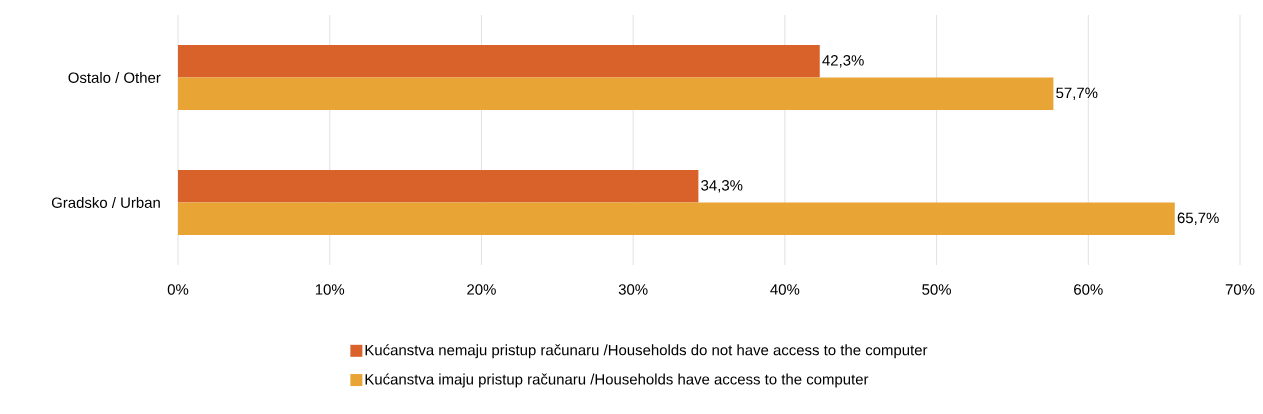 This screenshot has width=1263, height=414. What do you see at coordinates (178, 289) in the screenshot?
I see `x-tick-label: 0%` at bounding box center [178, 289].